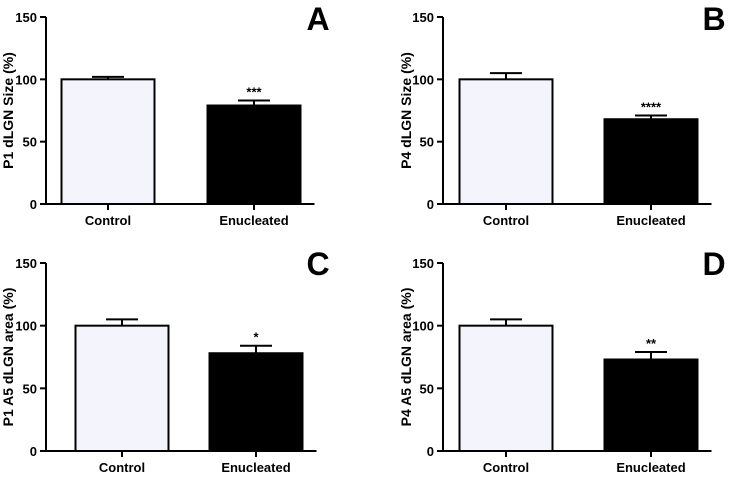 This screenshot has width=750, height=479. I want to click on y-axis-label: P1 dLGN Size (%), so click(8, 110).